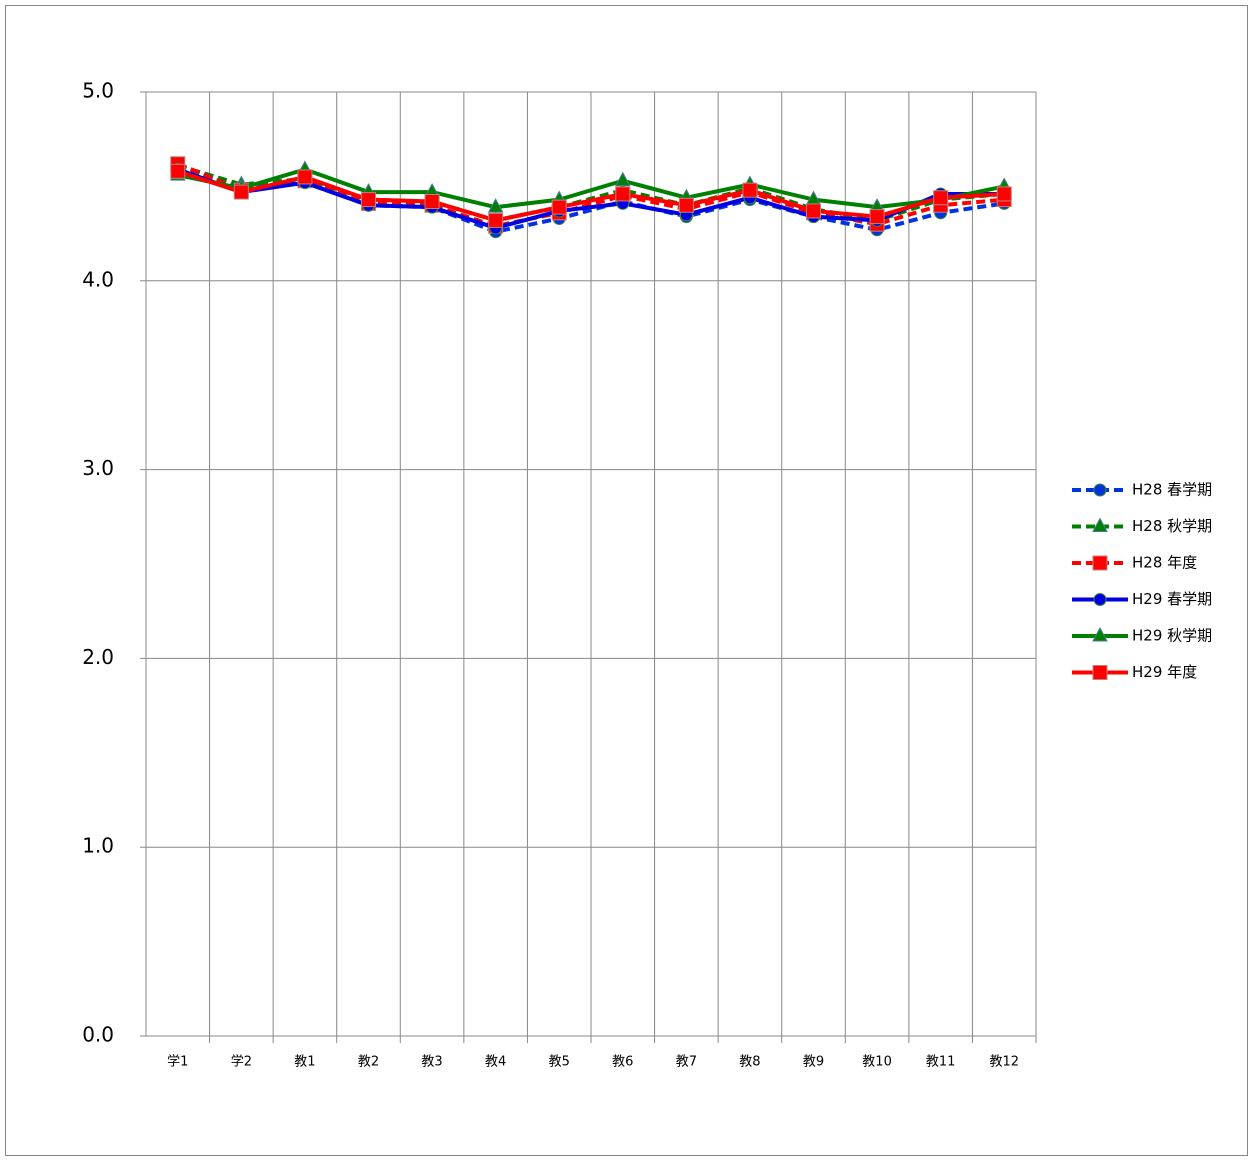 Image resolution: width=1249 pixels, height=1161 pixels. Describe the element at coordinates (368, 1062) in the screenshot. I see `x-tick-label: 教2` at that location.